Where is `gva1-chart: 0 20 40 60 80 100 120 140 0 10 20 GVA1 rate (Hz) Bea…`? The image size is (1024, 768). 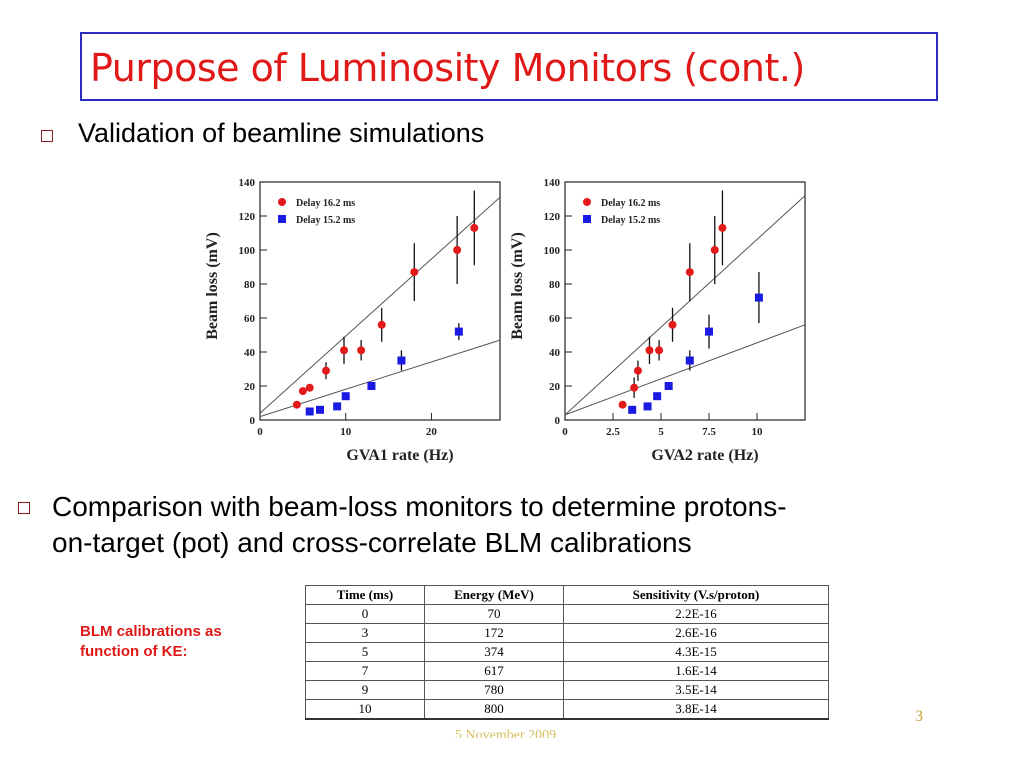
gva1-chart: 0 20 40 60 80 100 120 140 0 10 20 GVA1 rate (Hz) Bea… is located at coordinates (352, 320).